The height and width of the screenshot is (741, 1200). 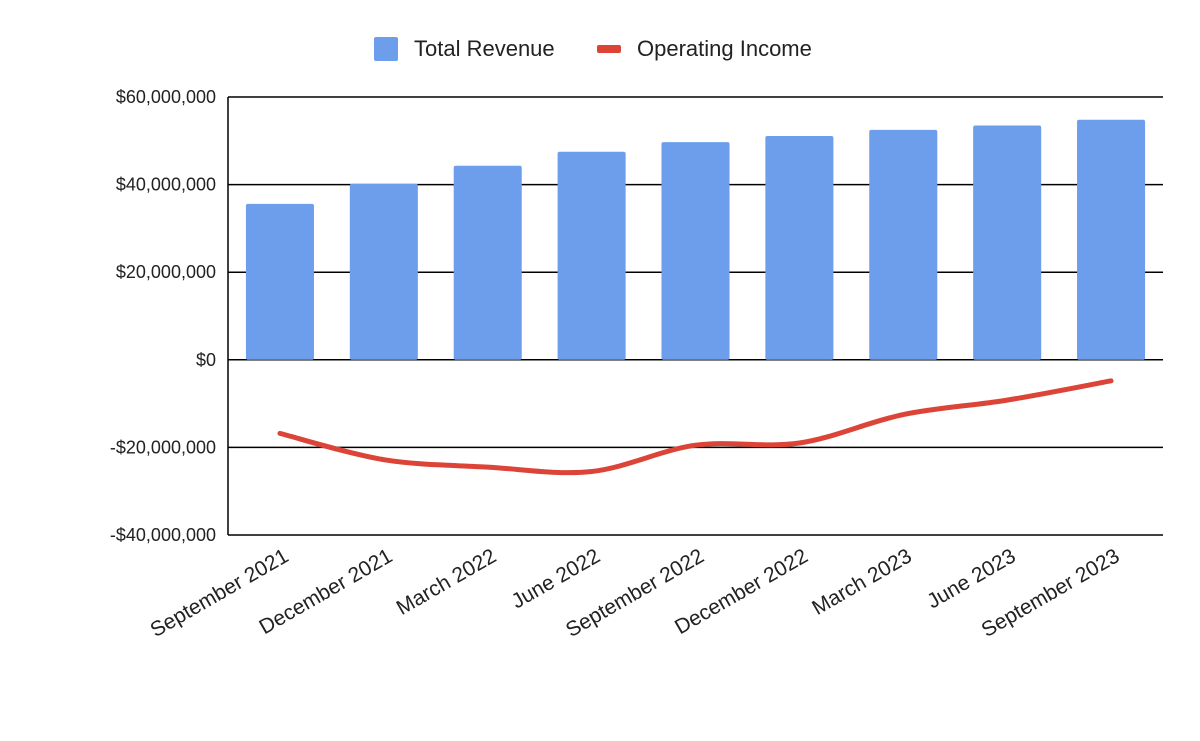 What do you see at coordinates (163, 535) in the screenshot?
I see `y-tick-label: -$40,000,000` at bounding box center [163, 535].